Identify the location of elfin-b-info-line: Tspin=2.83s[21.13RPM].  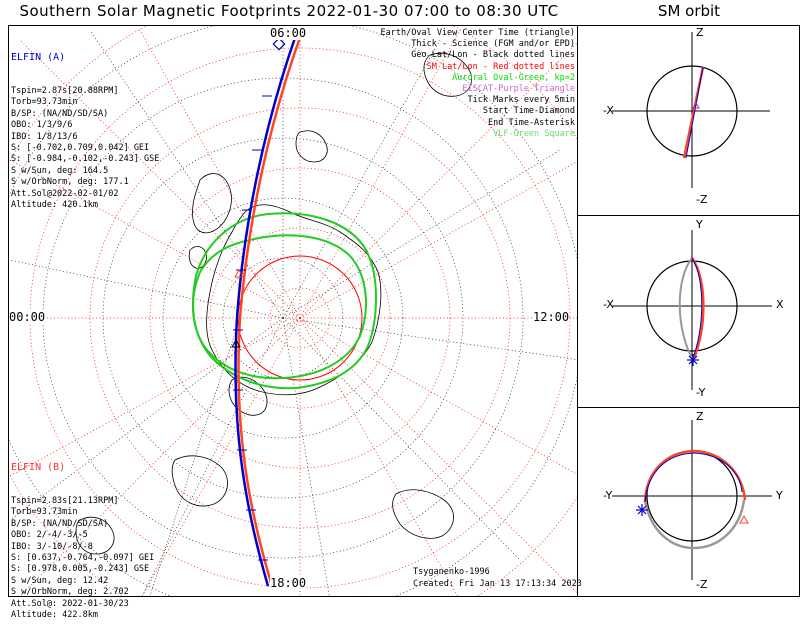
(65, 501).